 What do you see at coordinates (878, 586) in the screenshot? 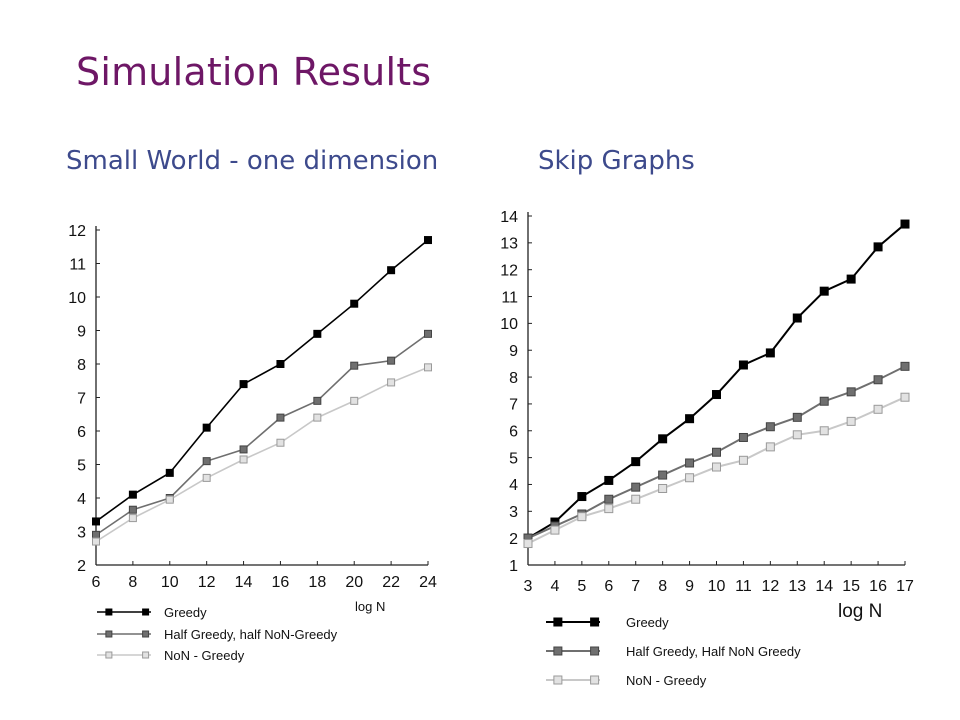
I see `x-tick-label: 16` at bounding box center [878, 586].